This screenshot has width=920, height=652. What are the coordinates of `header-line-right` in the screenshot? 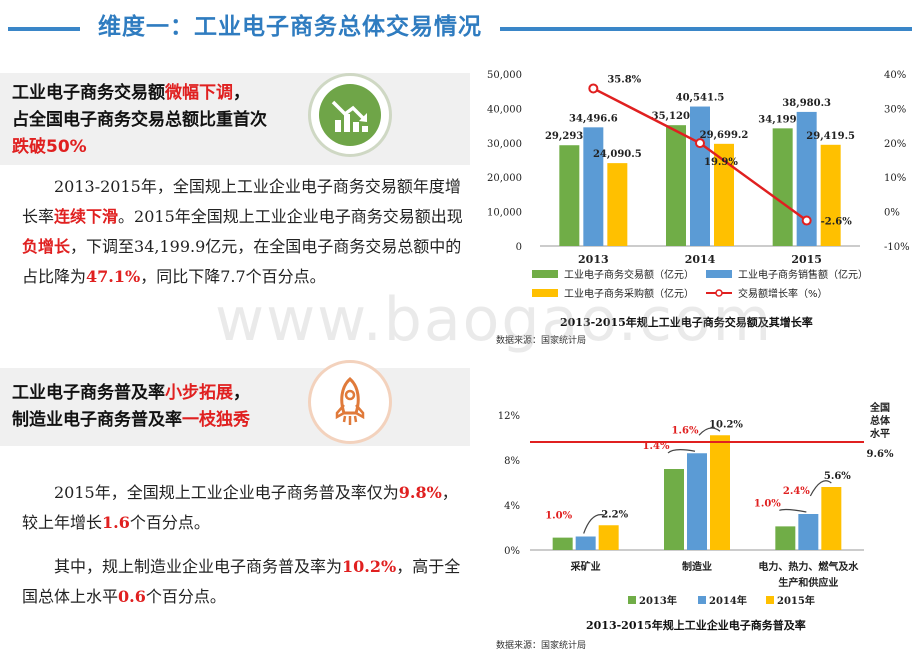 It's located at (706, 29).